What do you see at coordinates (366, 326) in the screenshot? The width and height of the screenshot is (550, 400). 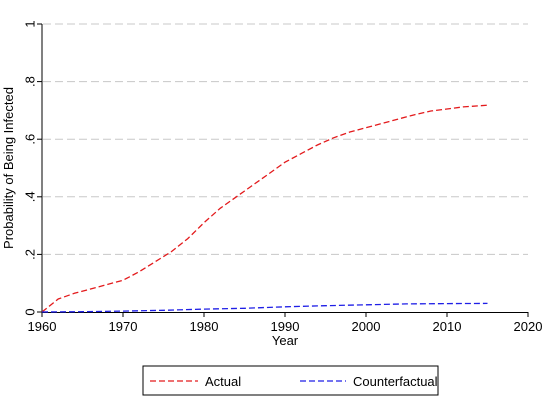 I see `x-tick-label: 2000` at bounding box center [366, 326].